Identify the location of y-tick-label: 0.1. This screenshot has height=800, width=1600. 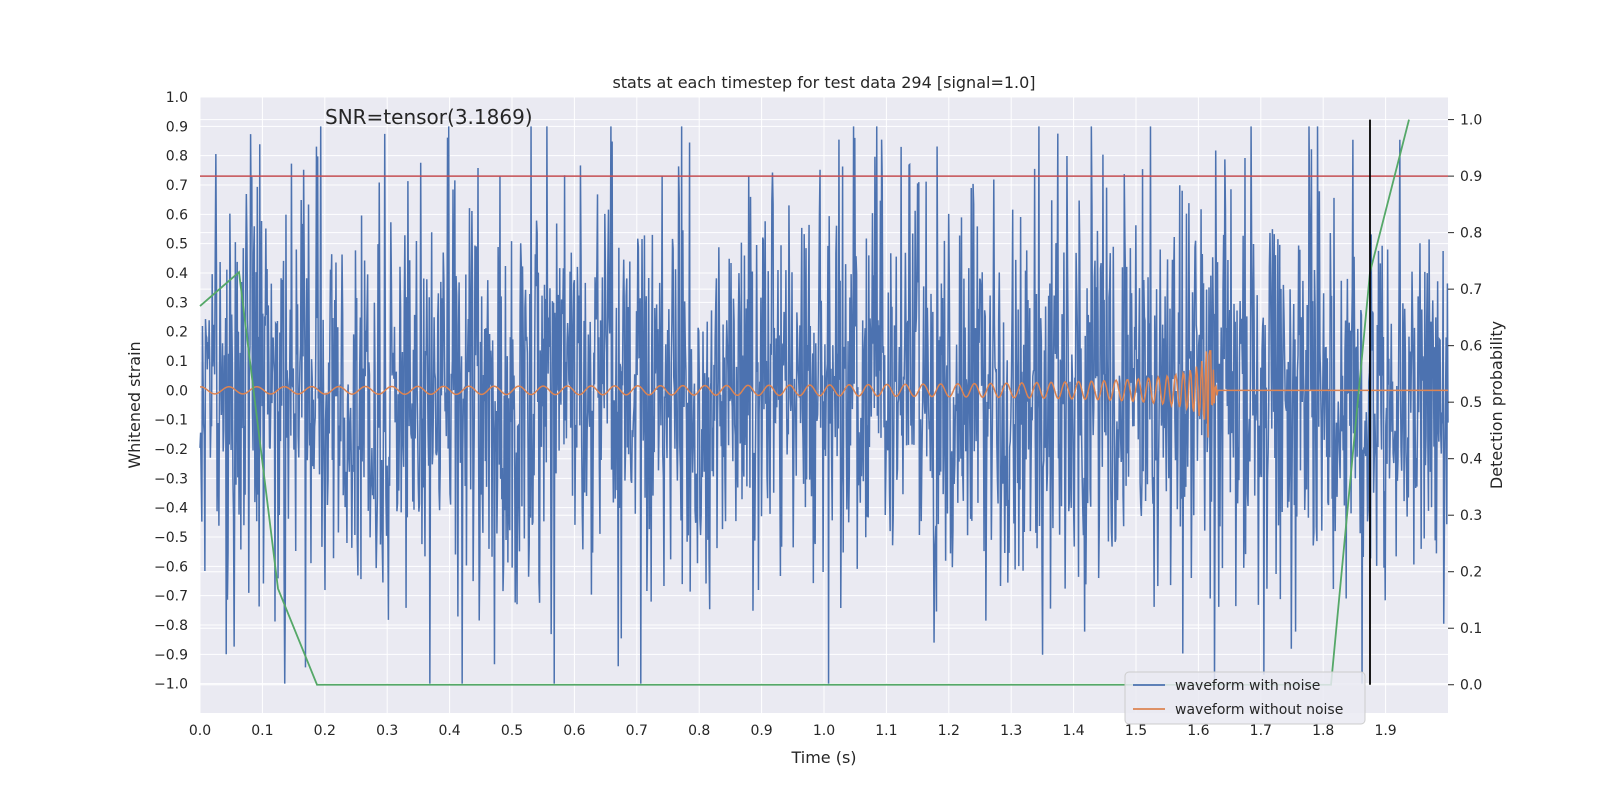
(177, 362).